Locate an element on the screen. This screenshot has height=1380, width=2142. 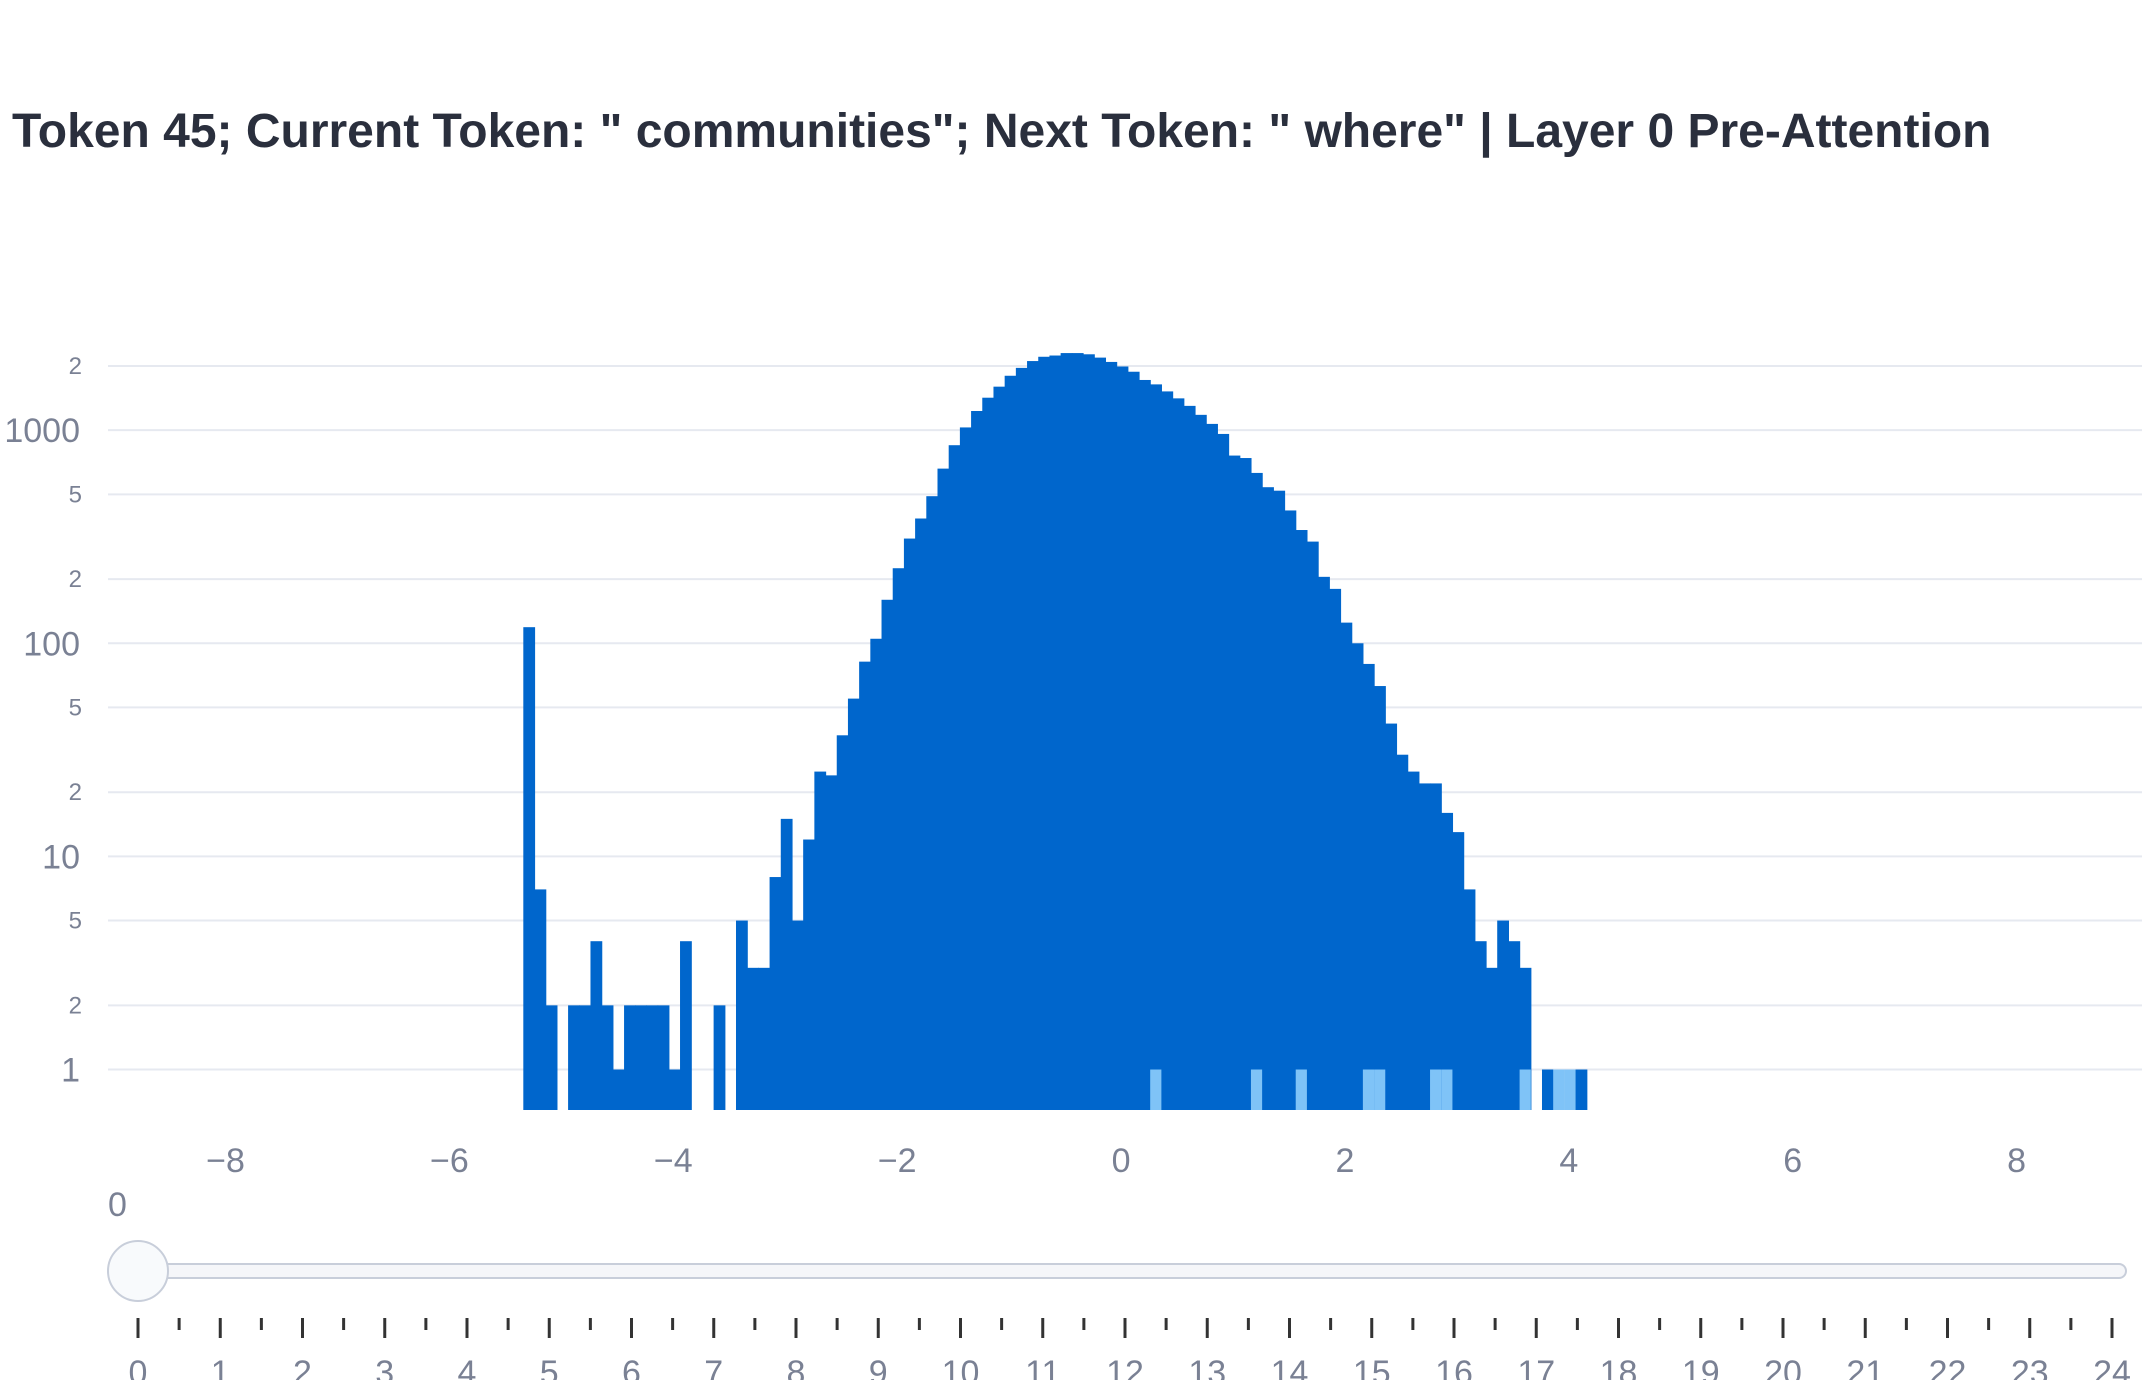
y-tick-label-3: 10 is located at coordinates (61, 857).